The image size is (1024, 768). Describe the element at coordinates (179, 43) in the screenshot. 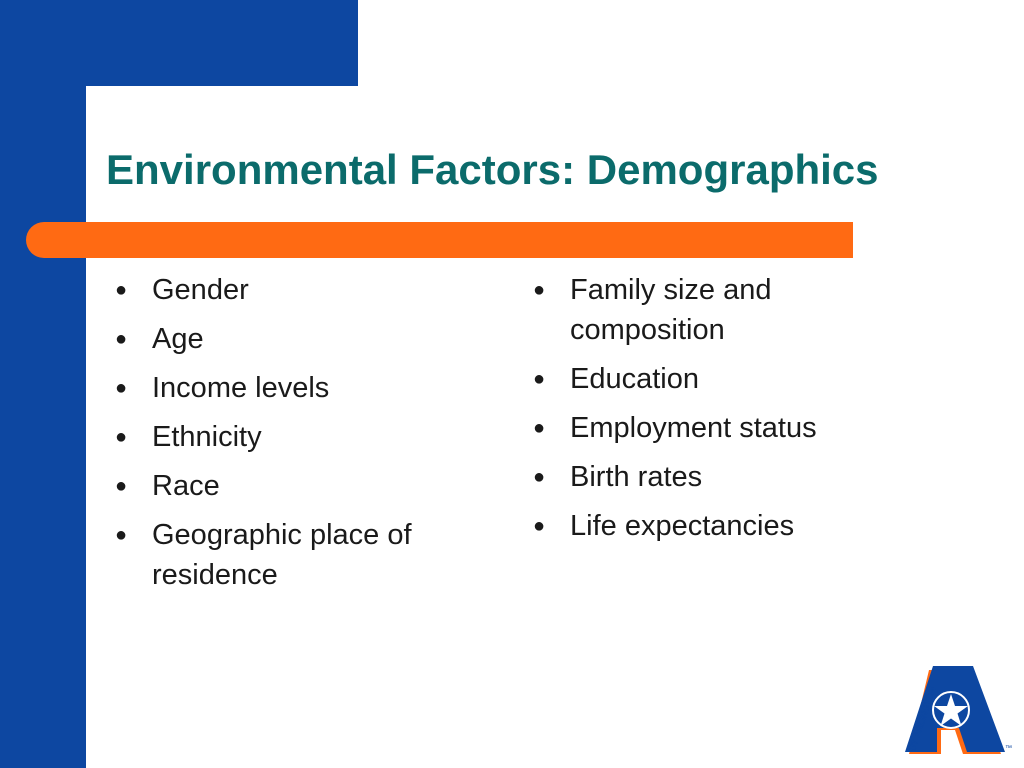

I see `top-blue-band` at that location.